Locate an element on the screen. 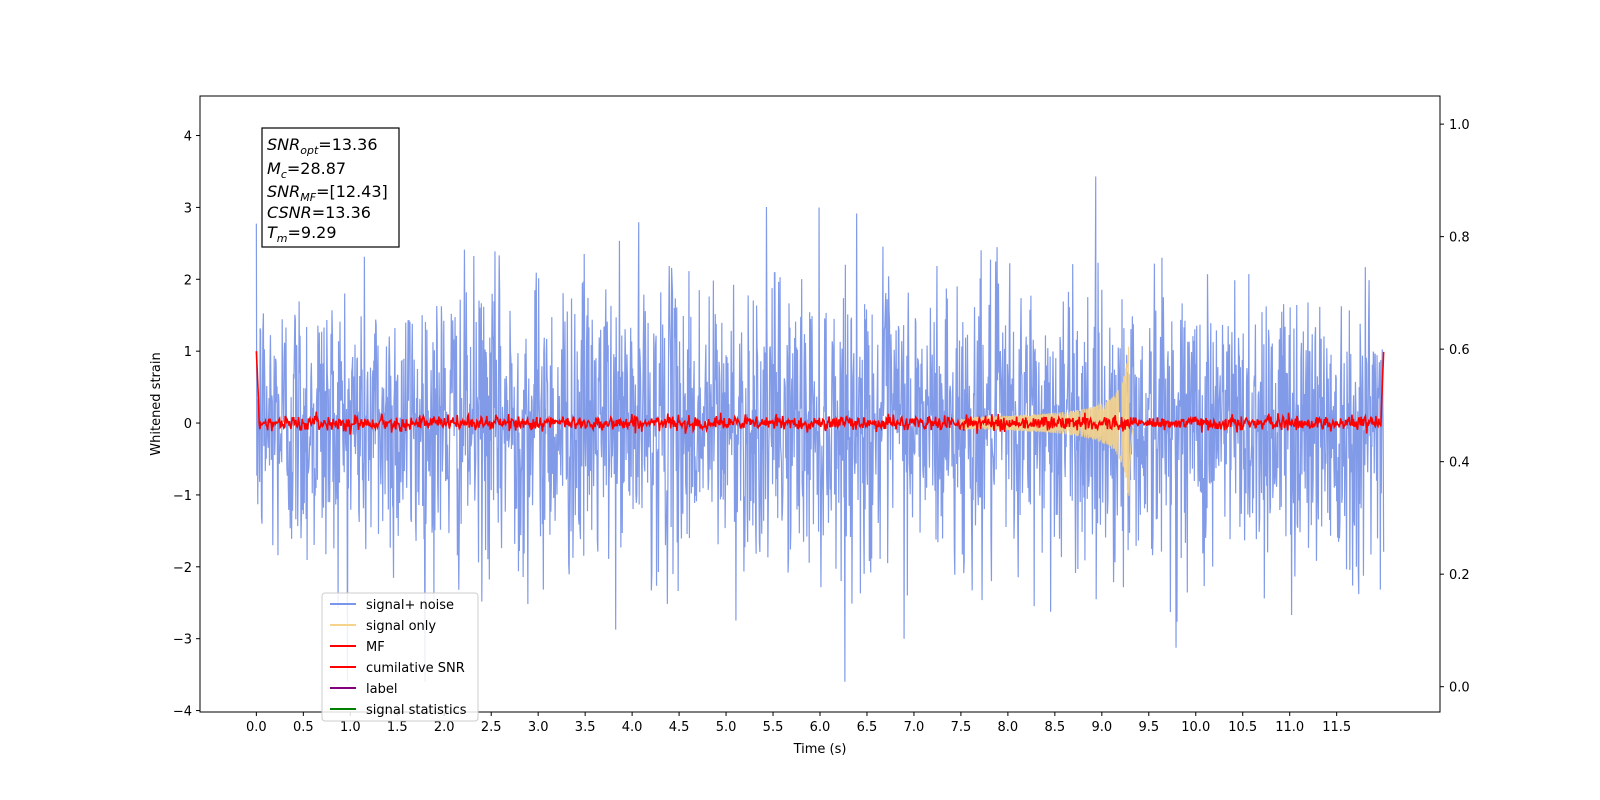 This screenshot has height=800, width=1600. y-tick-label: 0 is located at coordinates (188, 424).